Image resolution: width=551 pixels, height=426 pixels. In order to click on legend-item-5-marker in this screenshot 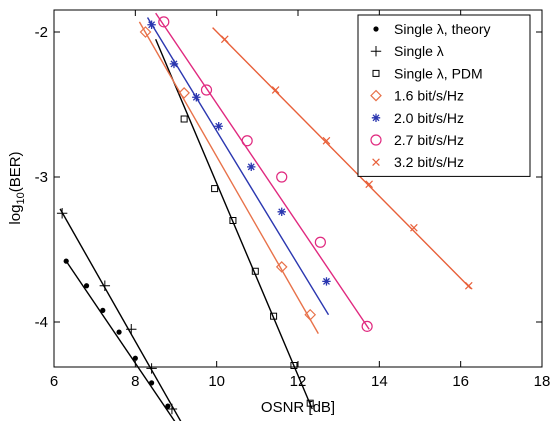, I will do `click(376, 117)`.